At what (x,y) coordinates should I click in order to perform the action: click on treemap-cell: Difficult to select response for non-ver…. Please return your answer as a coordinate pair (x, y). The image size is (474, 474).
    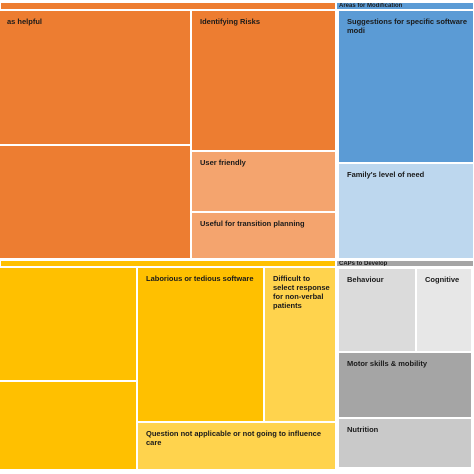
    Looking at the image, I should click on (300, 344).